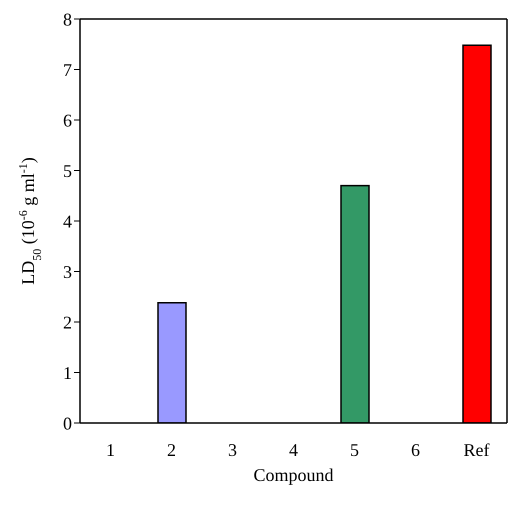 The image size is (512, 506). I want to click on y-tick-label: 4, so click(67, 221).